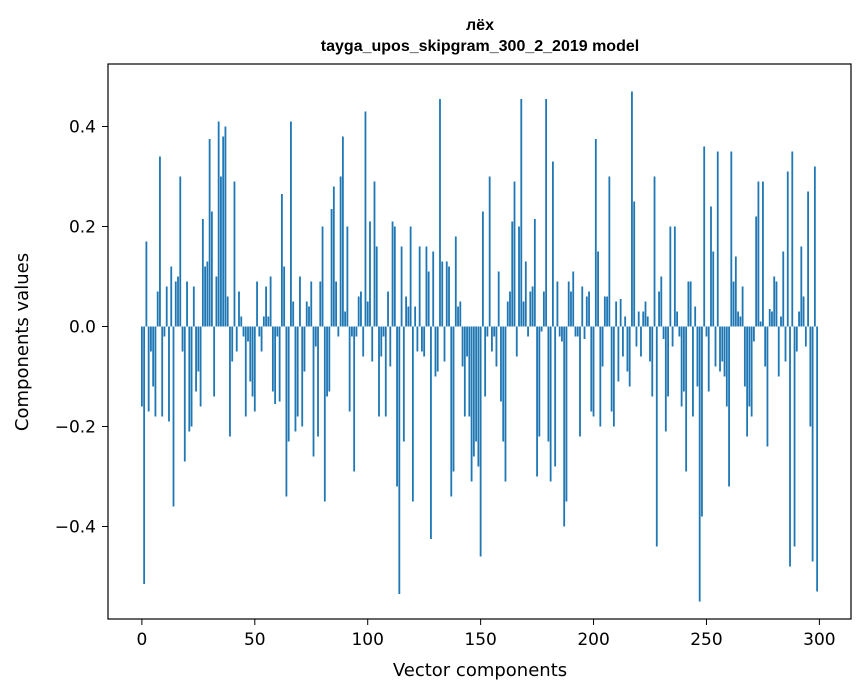 This screenshot has height=696, width=867. I want to click on y-tick-label: 0.4, so click(82, 128).